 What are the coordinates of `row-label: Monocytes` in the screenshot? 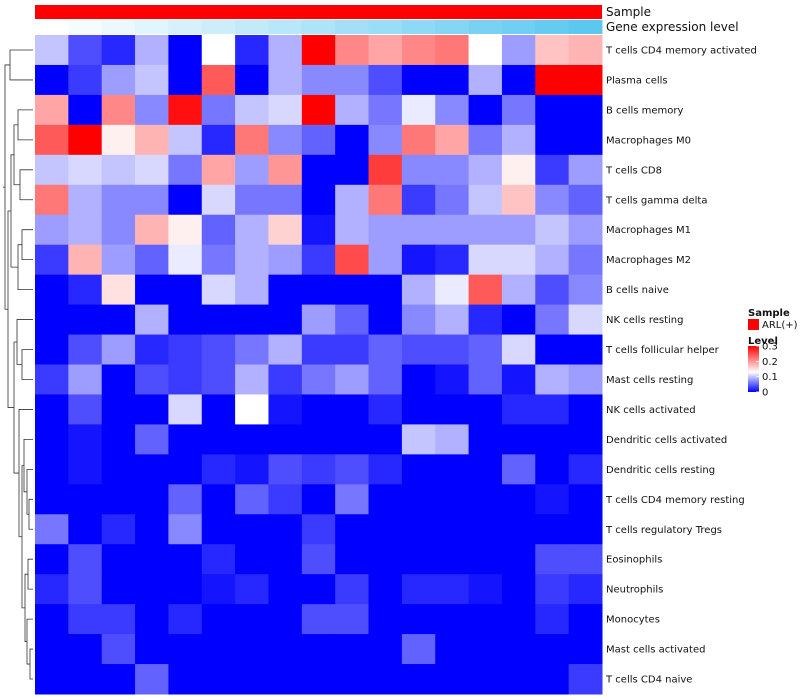 It's located at (633, 620).